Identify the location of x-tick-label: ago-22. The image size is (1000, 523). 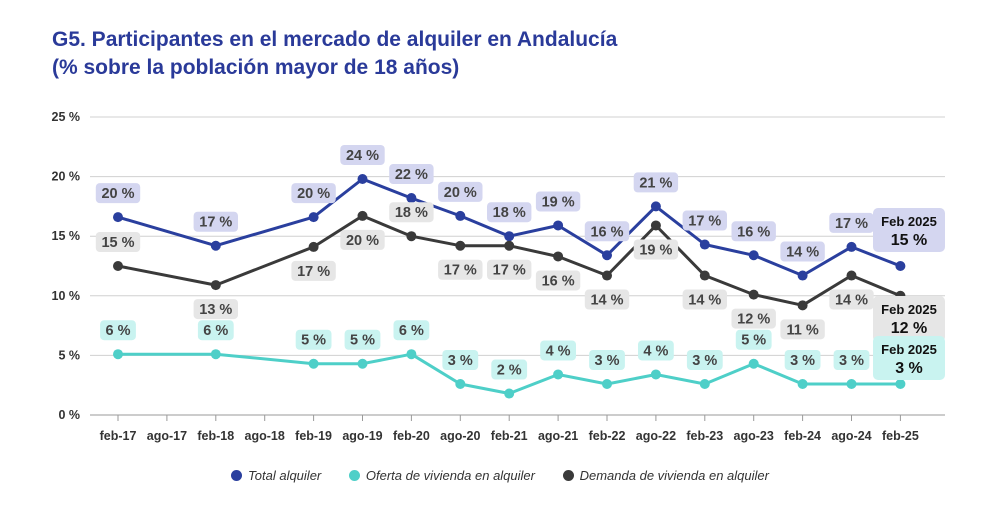
(656, 436).